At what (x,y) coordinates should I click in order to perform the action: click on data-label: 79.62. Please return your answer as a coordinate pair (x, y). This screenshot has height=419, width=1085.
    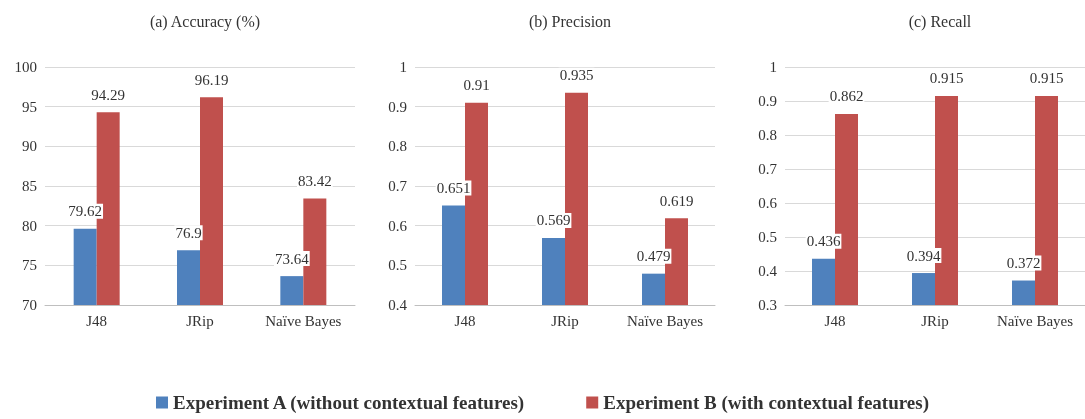
    Looking at the image, I should click on (85, 211).